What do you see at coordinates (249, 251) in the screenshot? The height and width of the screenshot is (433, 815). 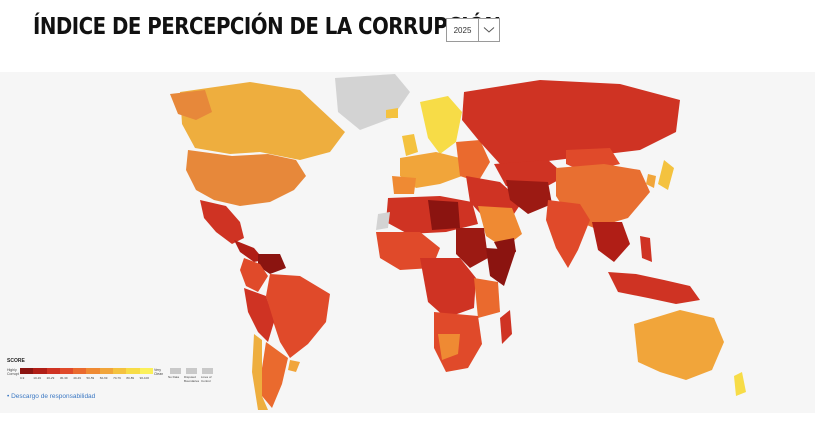 I see `region-central-america` at bounding box center [249, 251].